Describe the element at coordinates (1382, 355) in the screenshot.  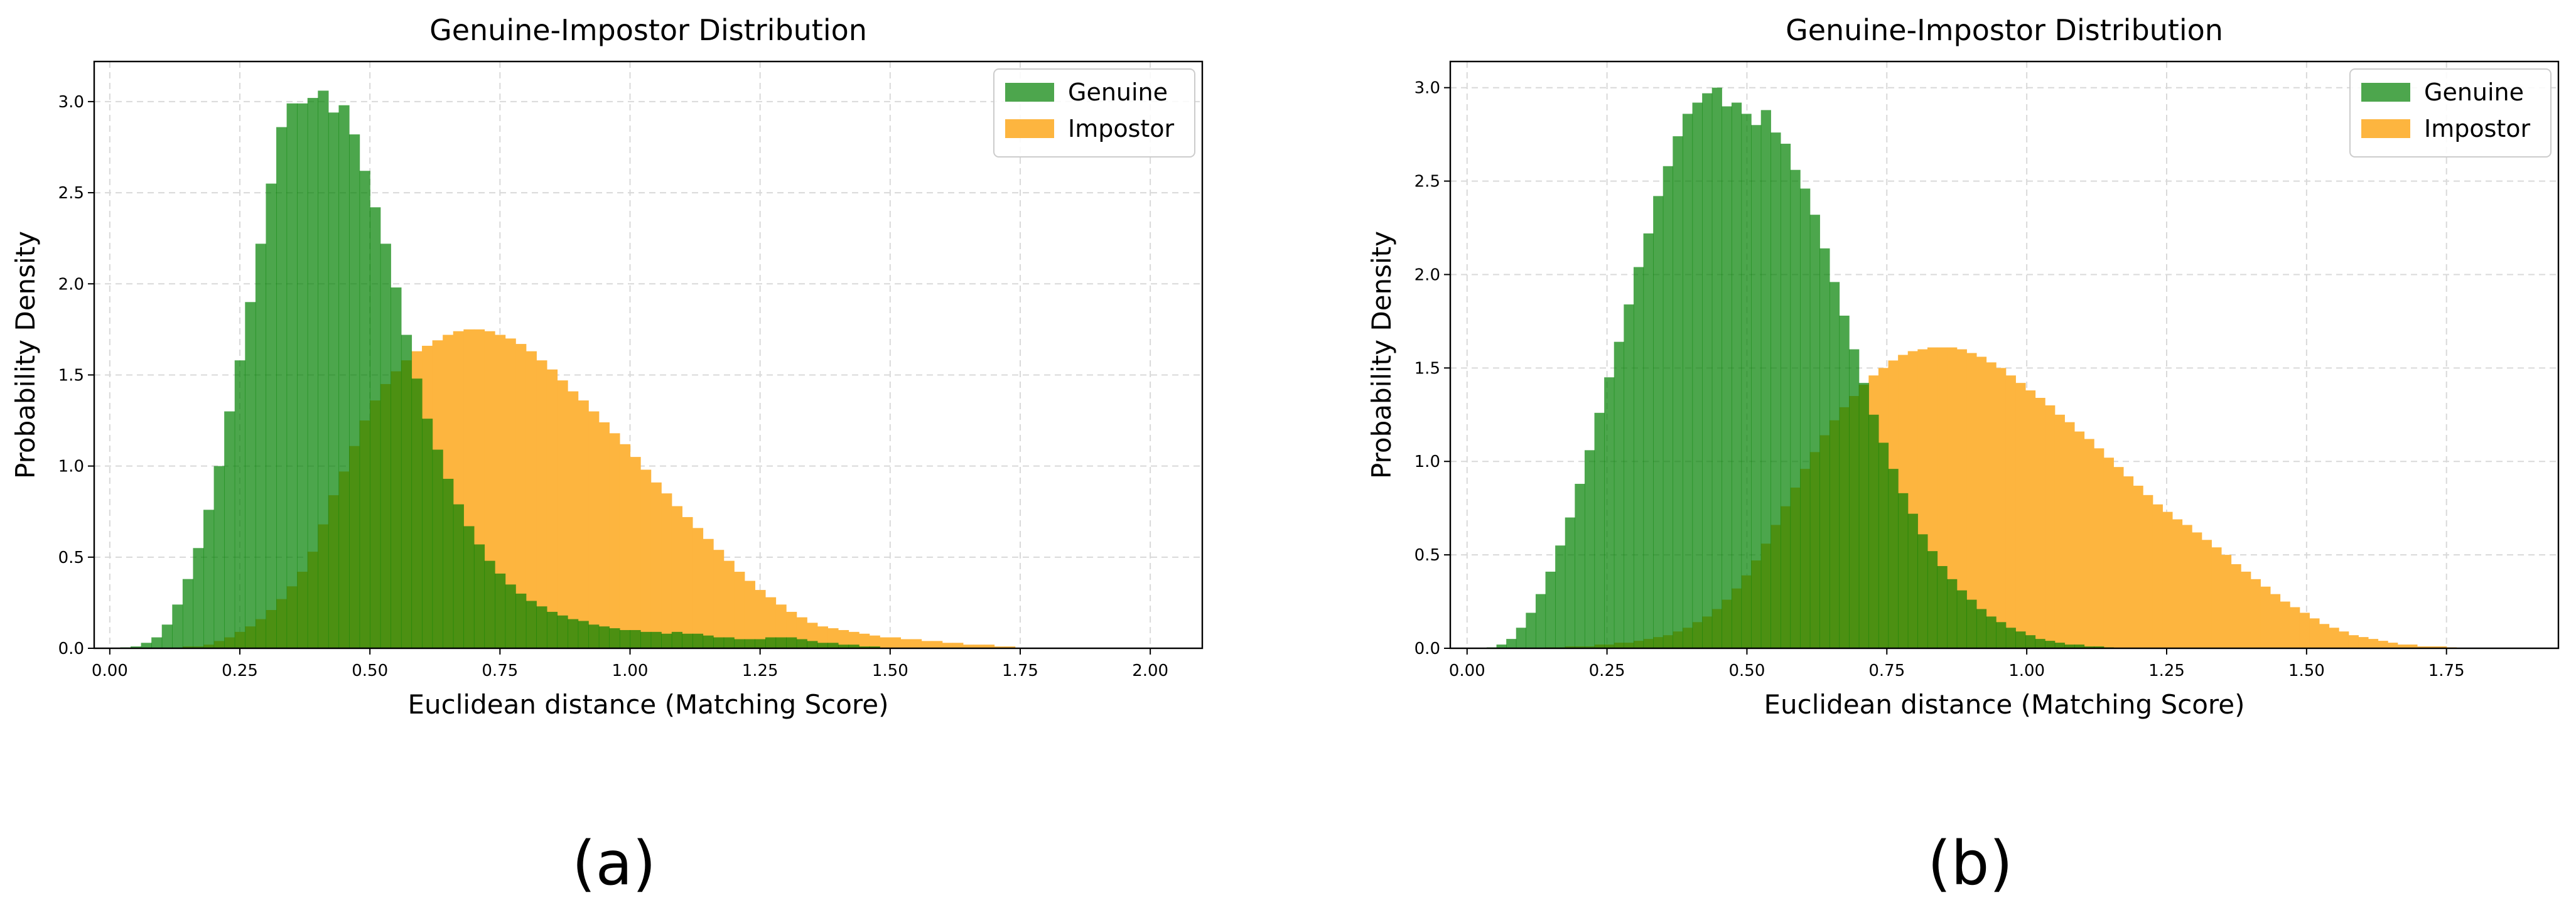
I see `y-axis-label: Probability Density` at that location.